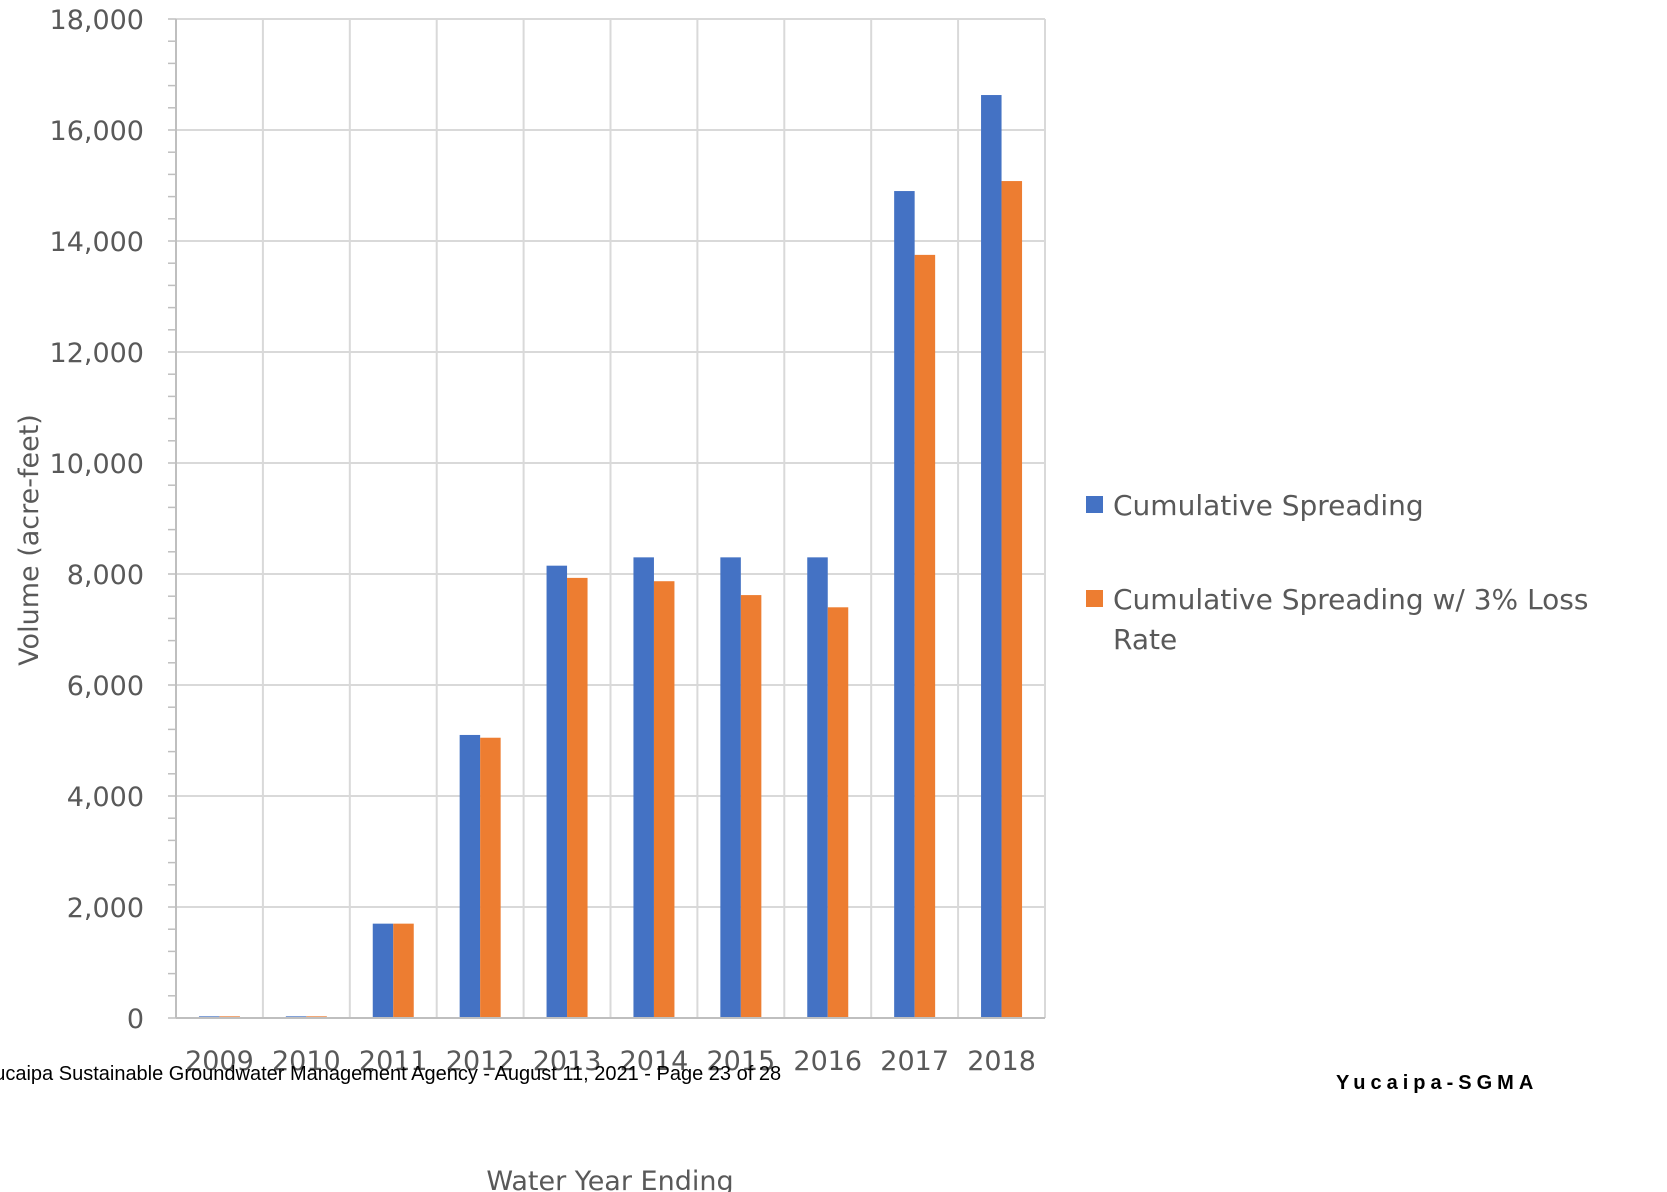 This screenshot has width=1667, height=1192. I want to click on bar-cumulative-spreading-loss-2018, so click(1012, 599).